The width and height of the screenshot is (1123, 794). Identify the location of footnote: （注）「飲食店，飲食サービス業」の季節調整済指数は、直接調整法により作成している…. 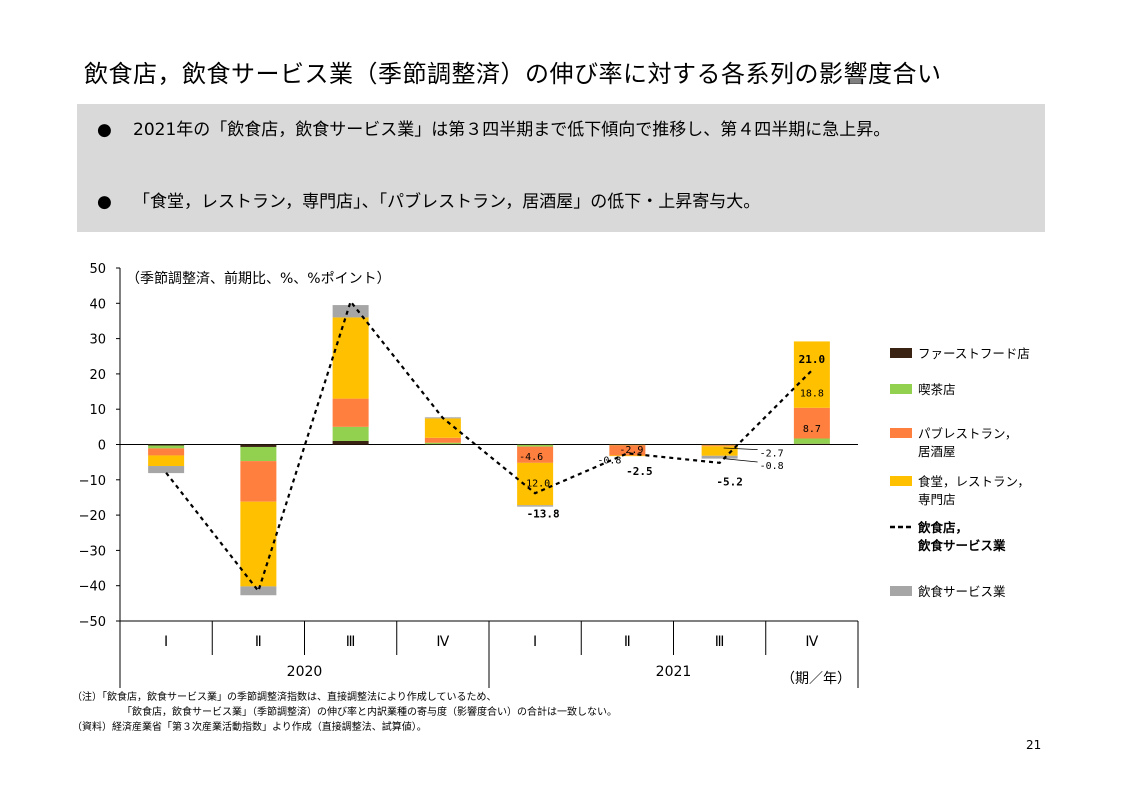
(284, 697).